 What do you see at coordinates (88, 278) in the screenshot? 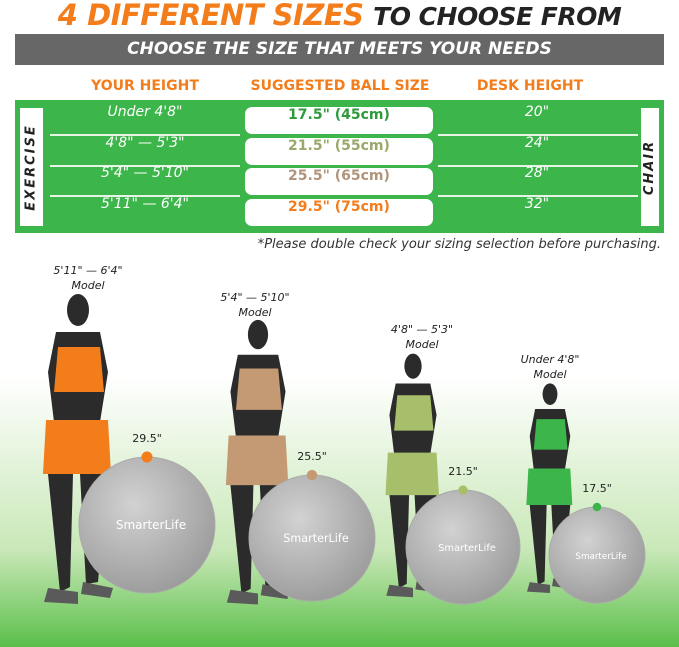
I see `model-label: 5'11" — 6'4" Model` at bounding box center [88, 278].